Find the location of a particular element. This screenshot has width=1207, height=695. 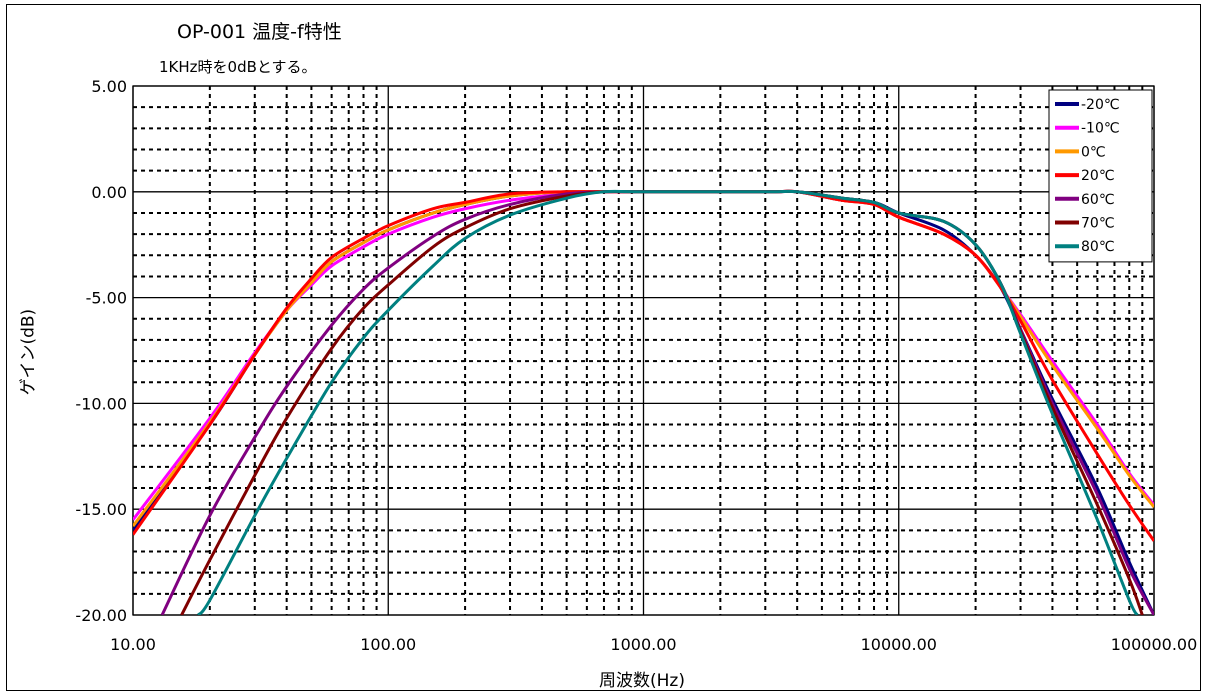

y-tick-label: -5.00 is located at coordinates (106, 298).